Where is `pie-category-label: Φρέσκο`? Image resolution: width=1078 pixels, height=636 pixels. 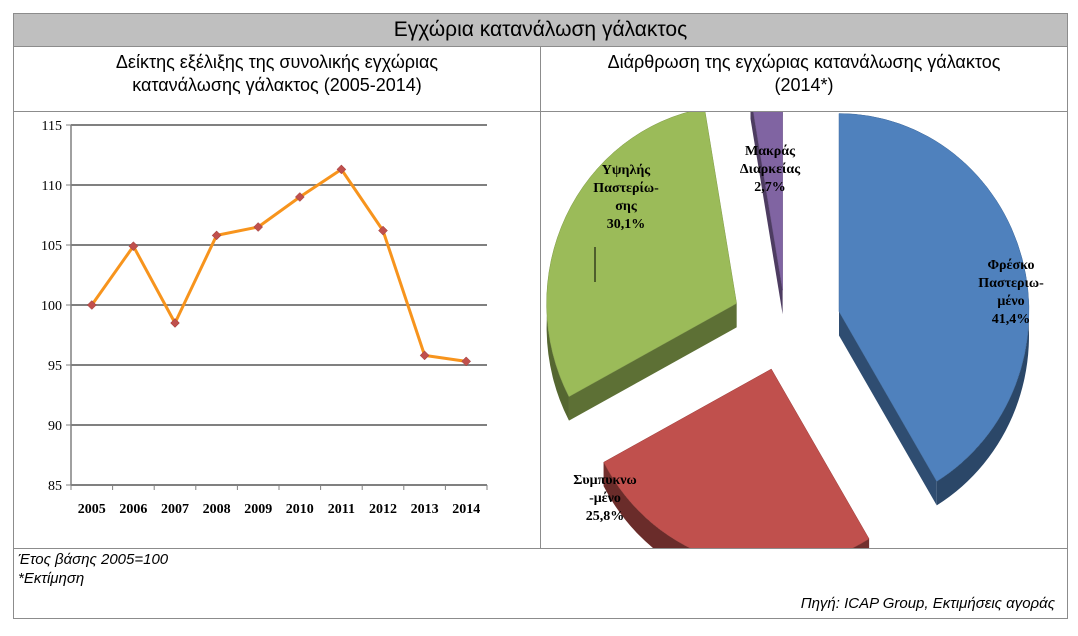 pie-category-label: Φρέσκο is located at coordinates (1010, 265).